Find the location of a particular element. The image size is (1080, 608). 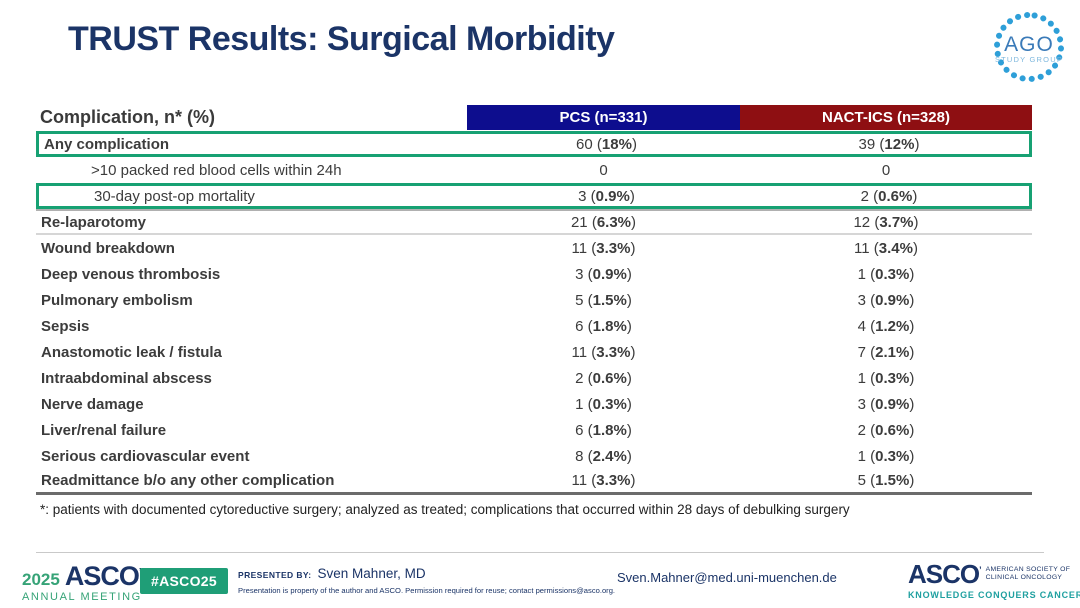

pcs-value: 60 (18%) is located at coordinates (606, 144).